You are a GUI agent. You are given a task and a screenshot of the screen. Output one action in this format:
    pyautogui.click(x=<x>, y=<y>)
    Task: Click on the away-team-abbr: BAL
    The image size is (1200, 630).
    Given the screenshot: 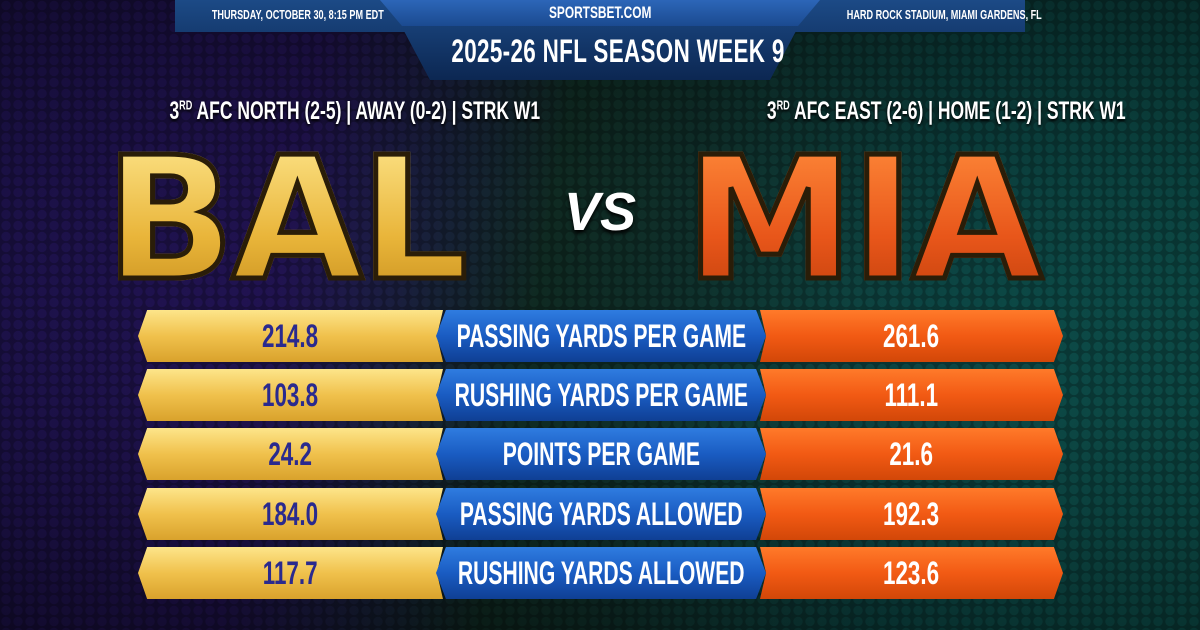 What is the action you would take?
    pyautogui.click(x=286, y=220)
    